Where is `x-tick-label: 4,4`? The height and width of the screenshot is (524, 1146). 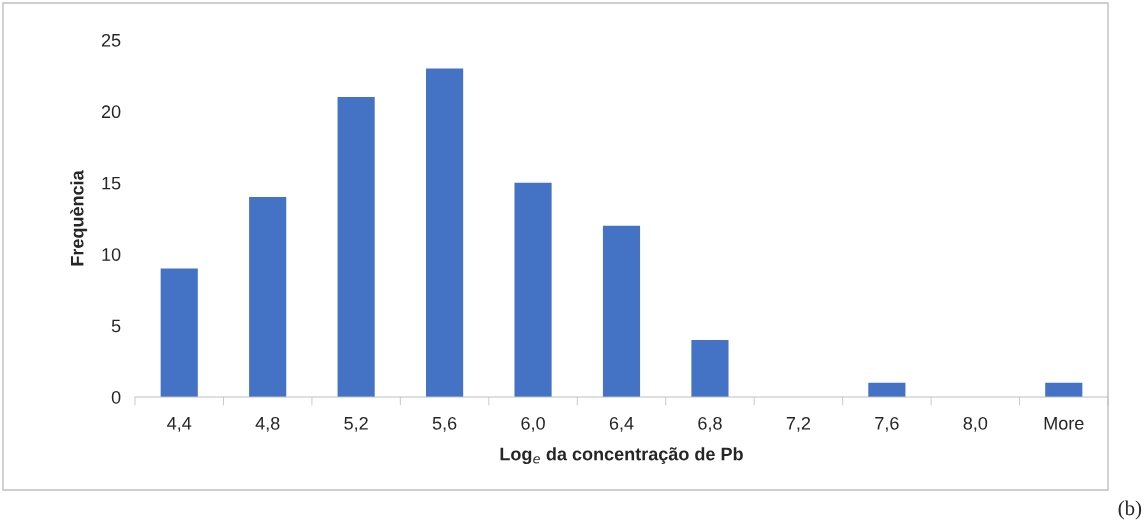 x-tick-label: 4,4 is located at coordinates (179, 424).